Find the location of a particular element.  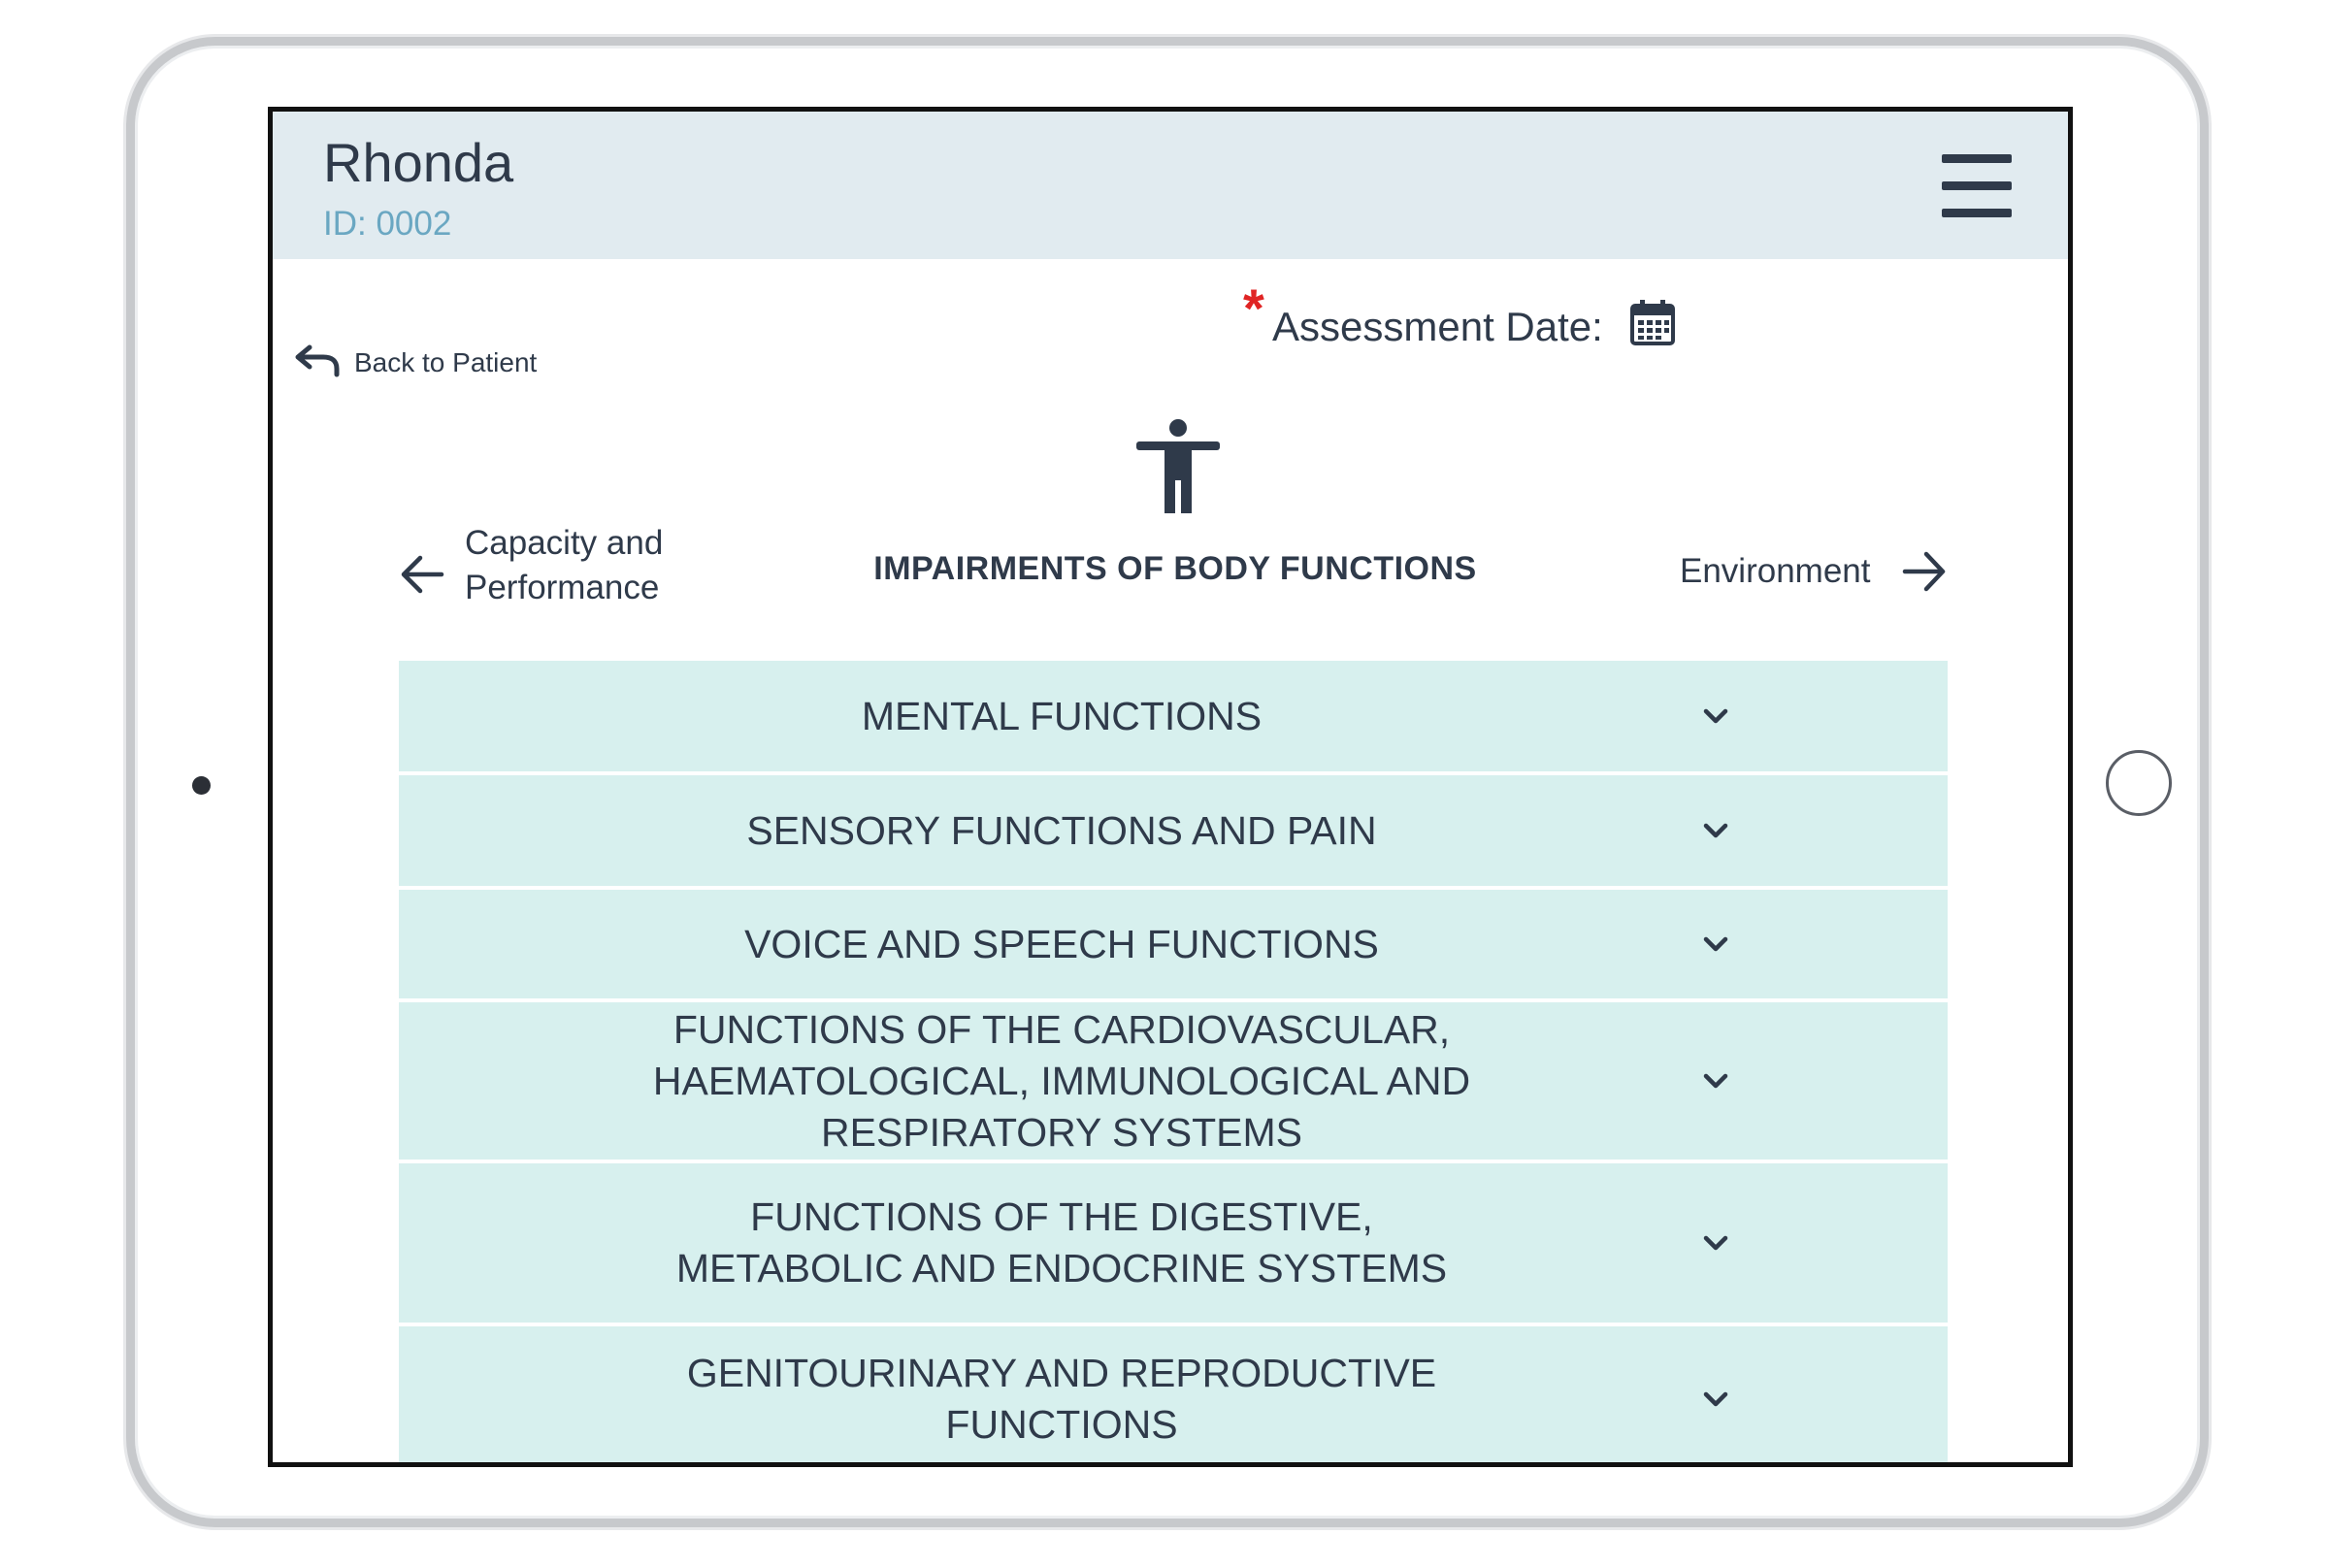

required-marker: * is located at coordinates (1253, 308).